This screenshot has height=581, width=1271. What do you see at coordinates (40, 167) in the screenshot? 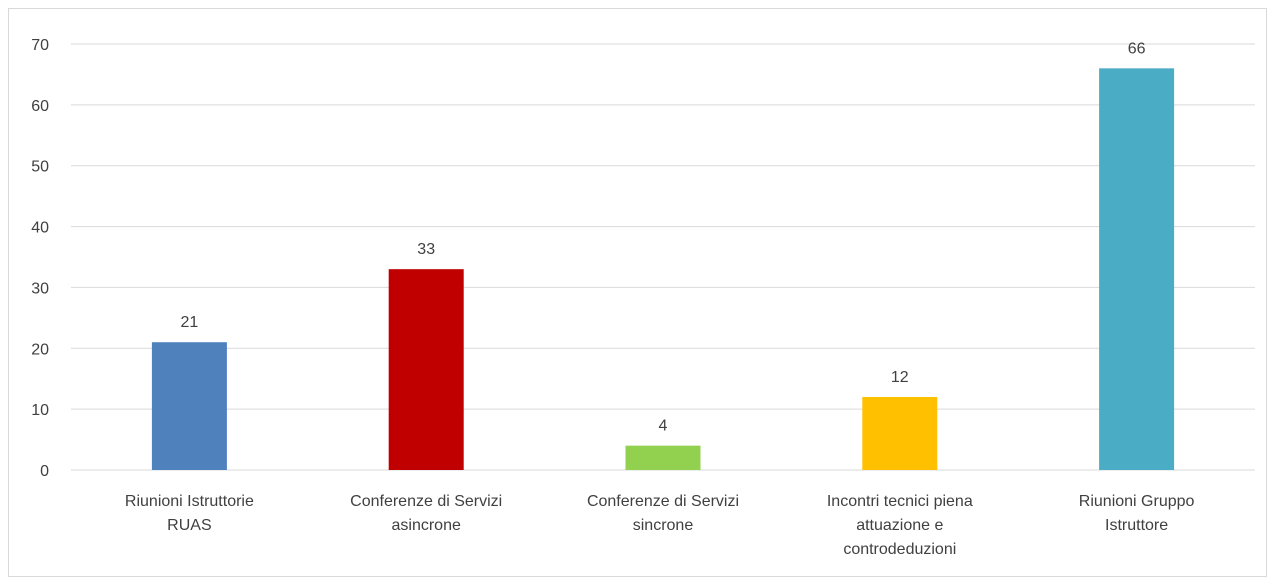
I see `y-tick-label: 50` at bounding box center [40, 167].